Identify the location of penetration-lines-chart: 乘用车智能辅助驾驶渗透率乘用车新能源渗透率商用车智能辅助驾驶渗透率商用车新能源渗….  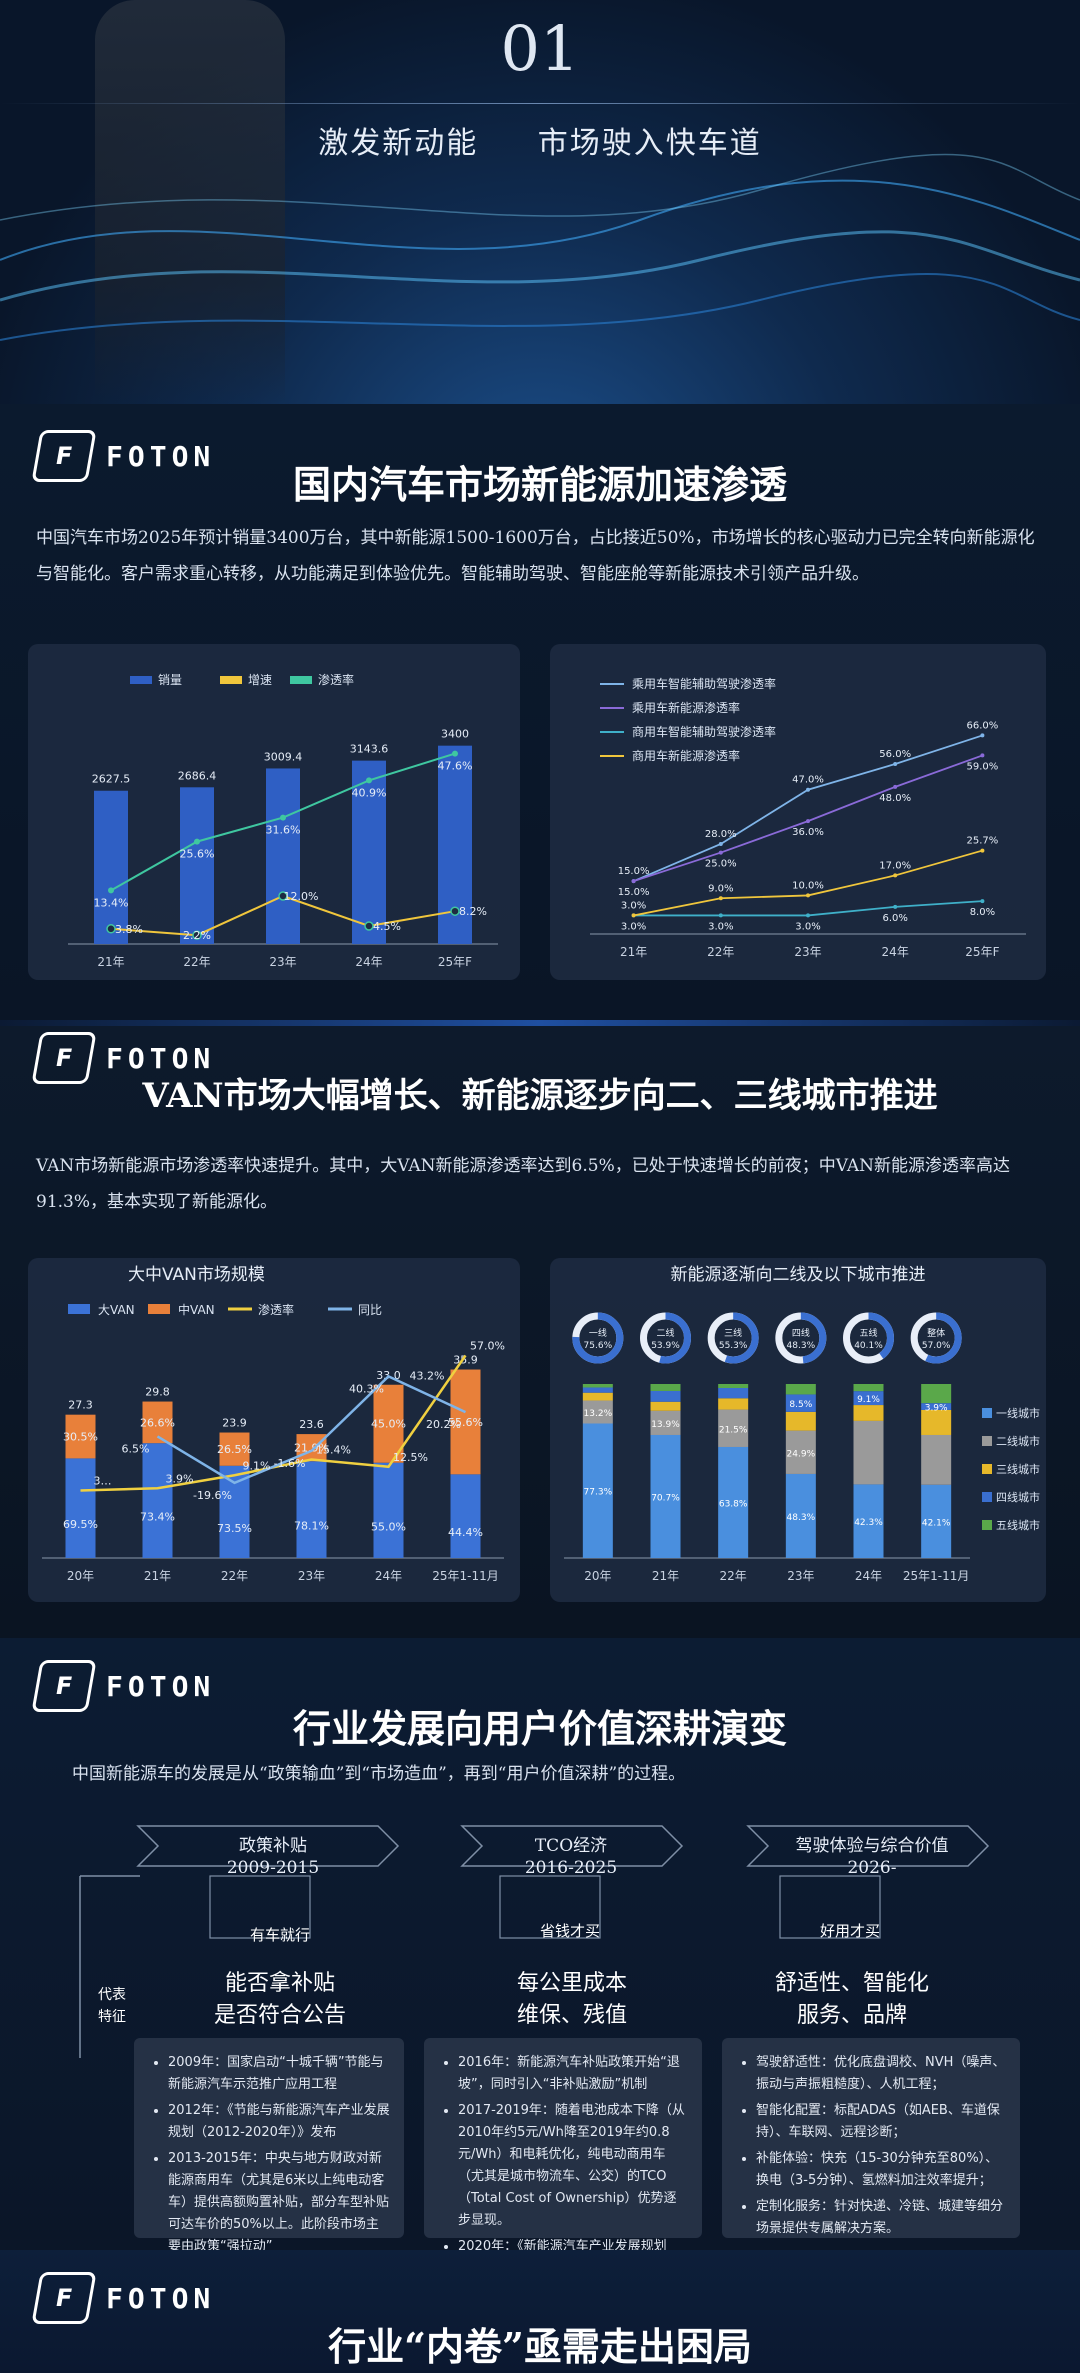
(808, 817).